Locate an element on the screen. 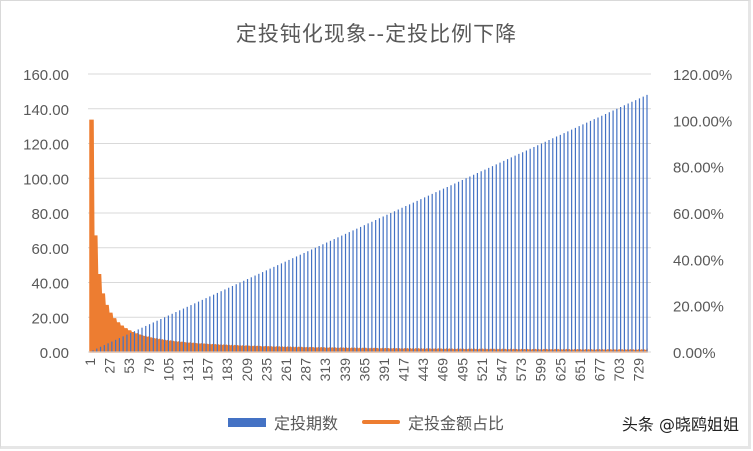  x-axis-tick: 287 is located at coordinates (306, 370).